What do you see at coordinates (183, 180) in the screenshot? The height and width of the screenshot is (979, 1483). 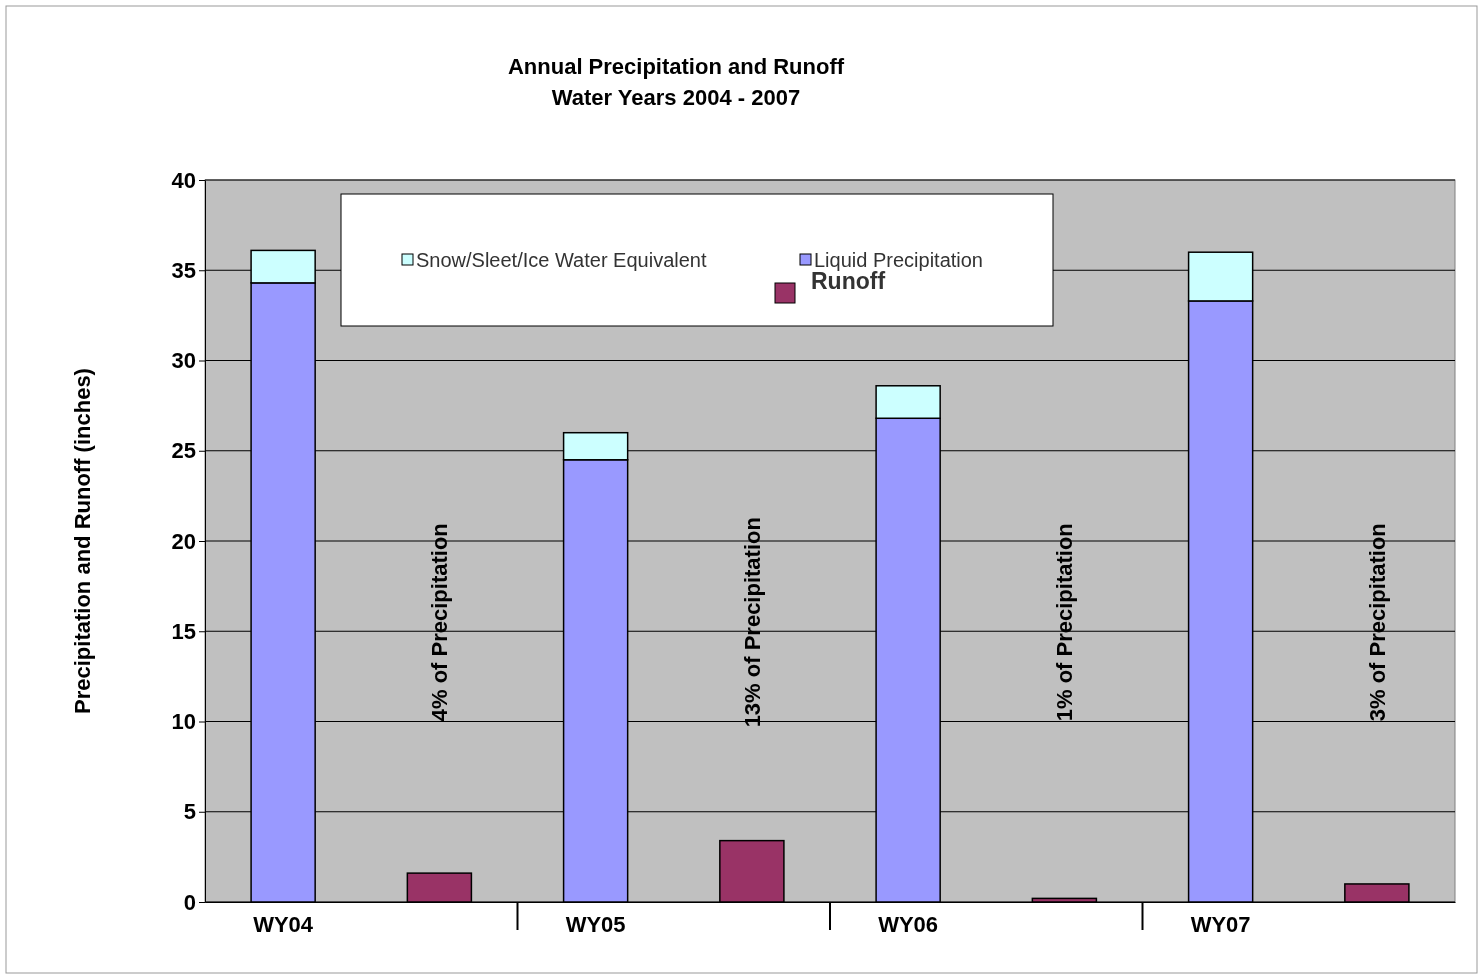 I see `y-tick-label: 40` at bounding box center [183, 180].